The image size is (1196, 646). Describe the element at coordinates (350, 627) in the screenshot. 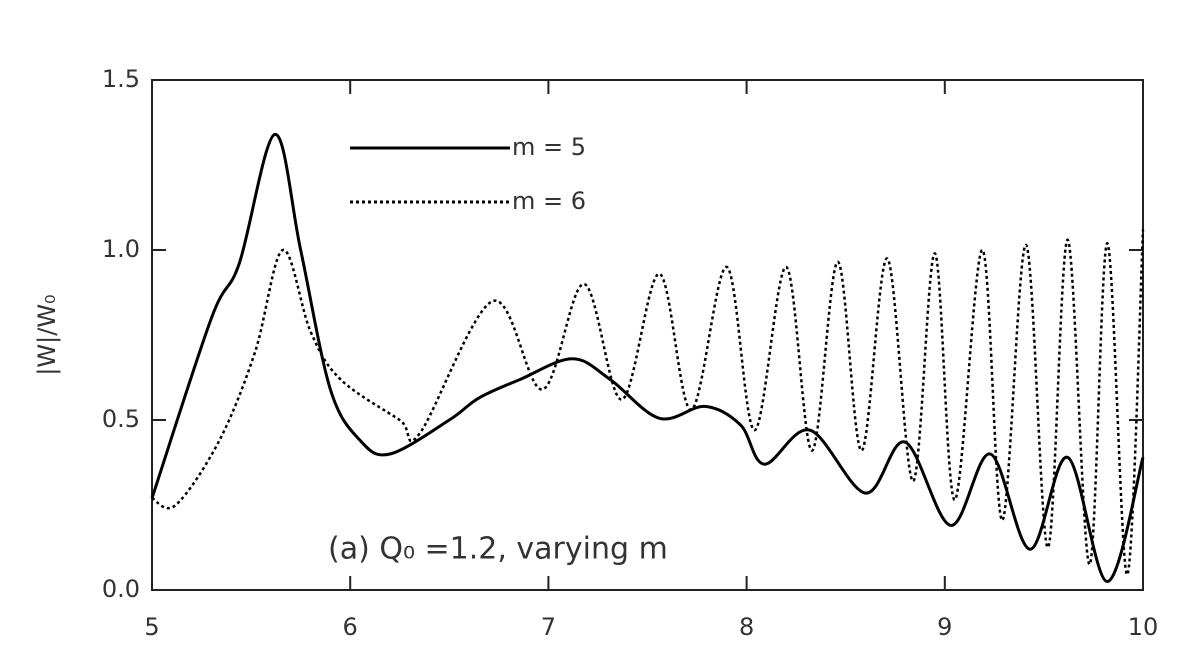

I see `x-tick-label: 6` at that location.